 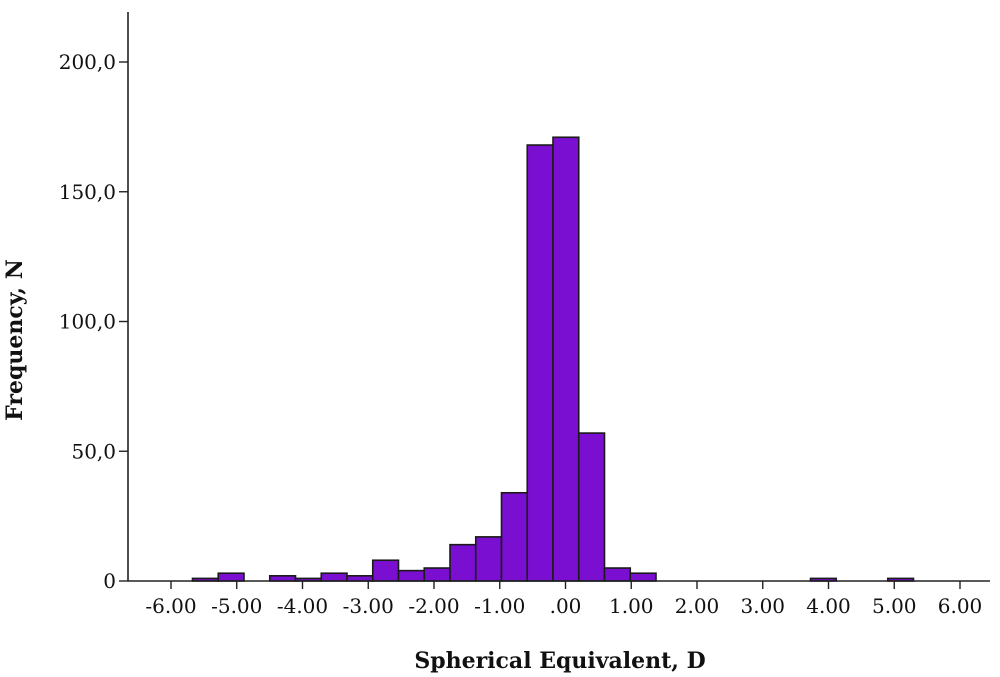 What do you see at coordinates (87, 62) in the screenshot?
I see `y-tick-label-4: 200,0` at bounding box center [87, 62].